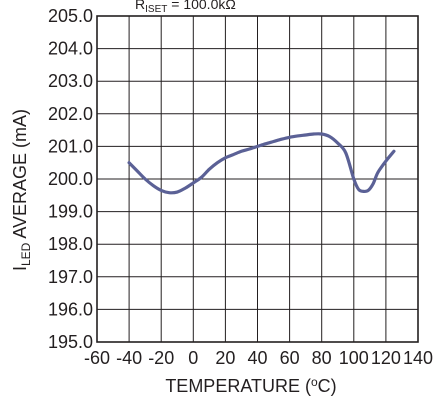 The image size is (438, 400). I want to click on x-tick-label: -40, so click(129, 358).